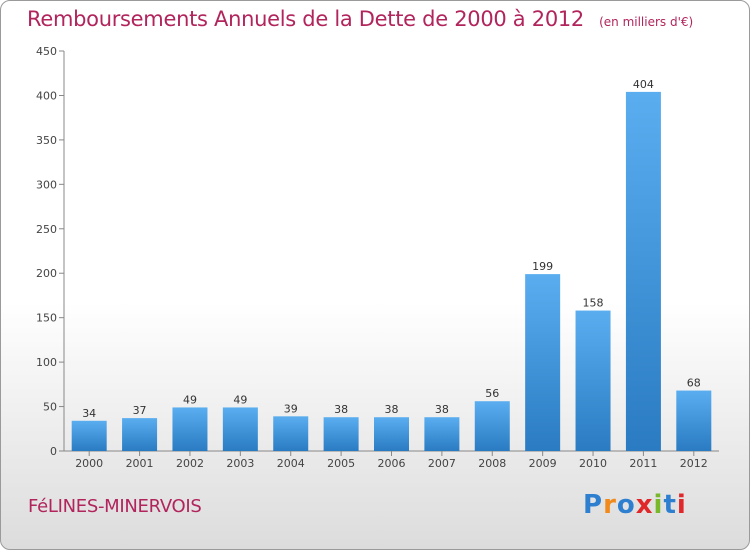 This screenshot has width=750, height=550. I want to click on y-tick-label: 100, so click(46, 362).